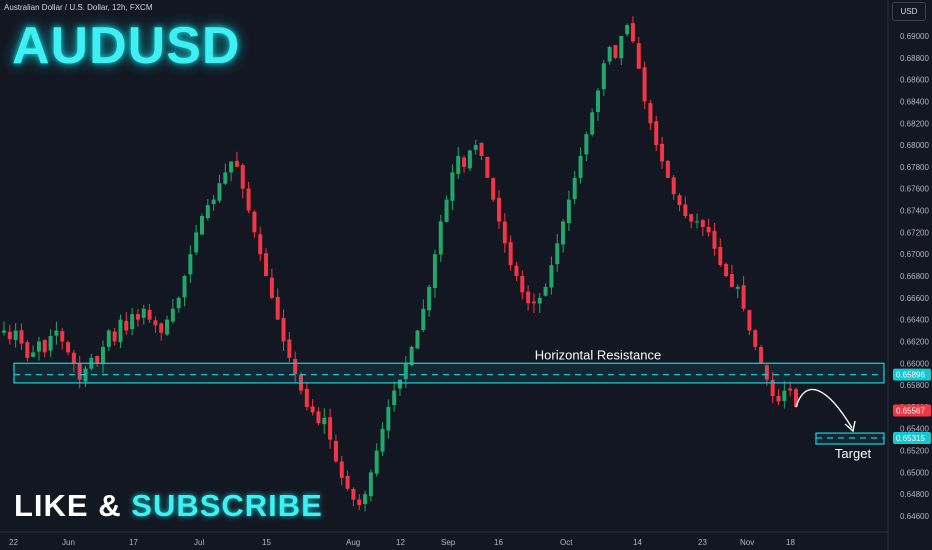 The width and height of the screenshot is (932, 550). I want to click on y-tick-label: 0.66600, so click(914, 298).